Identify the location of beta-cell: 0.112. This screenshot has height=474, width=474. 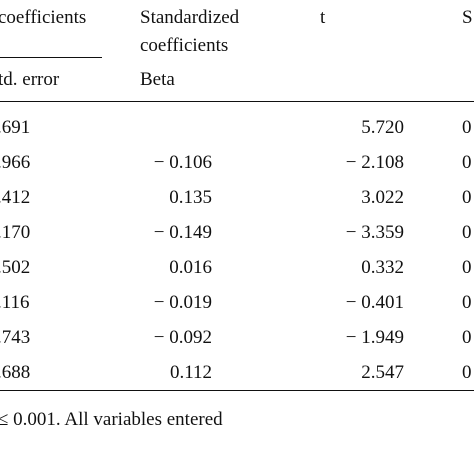
(190, 372).